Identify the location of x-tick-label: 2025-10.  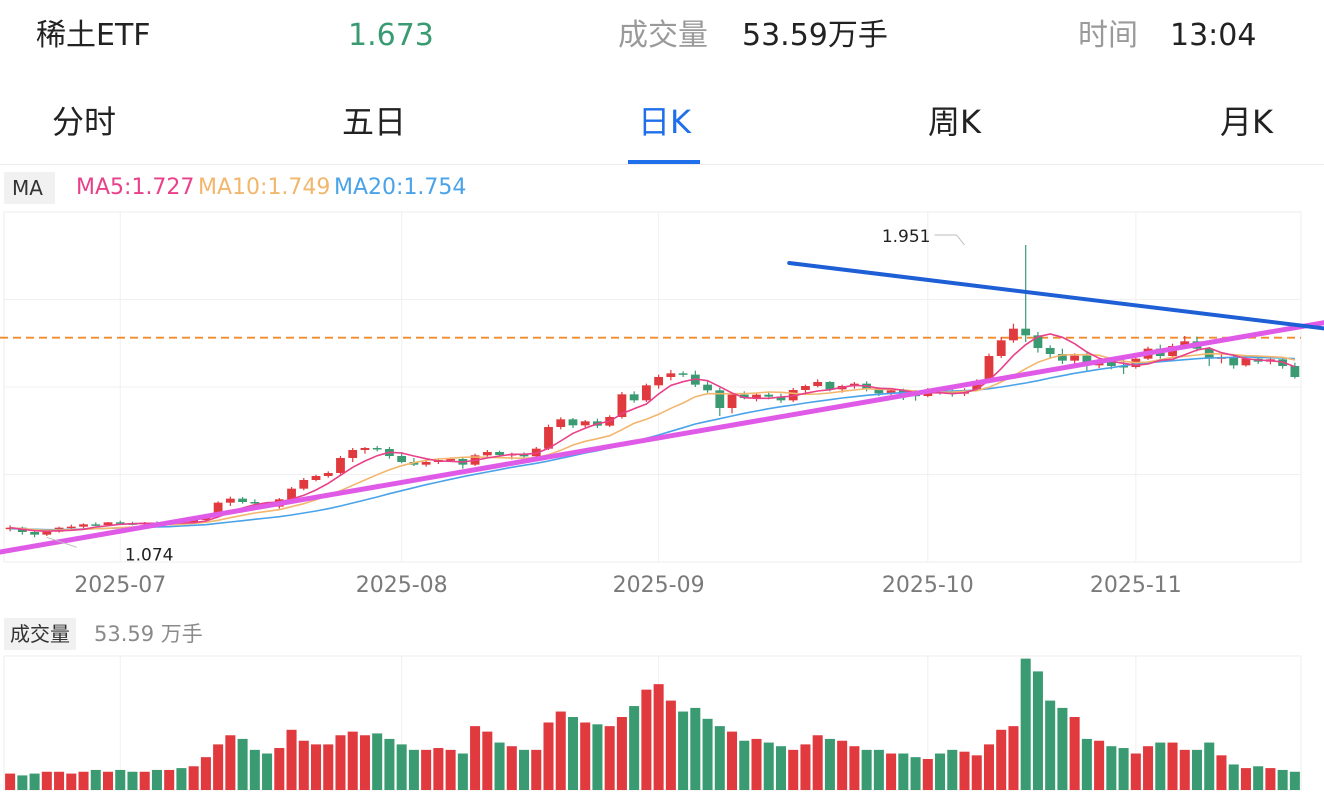
(928, 585).